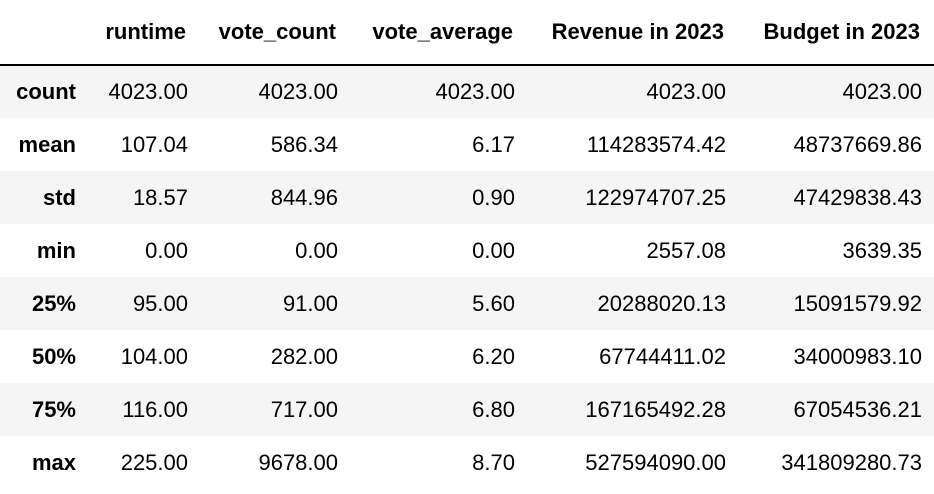 The width and height of the screenshot is (934, 494). What do you see at coordinates (44, 33) in the screenshot?
I see `corner-header` at bounding box center [44, 33].